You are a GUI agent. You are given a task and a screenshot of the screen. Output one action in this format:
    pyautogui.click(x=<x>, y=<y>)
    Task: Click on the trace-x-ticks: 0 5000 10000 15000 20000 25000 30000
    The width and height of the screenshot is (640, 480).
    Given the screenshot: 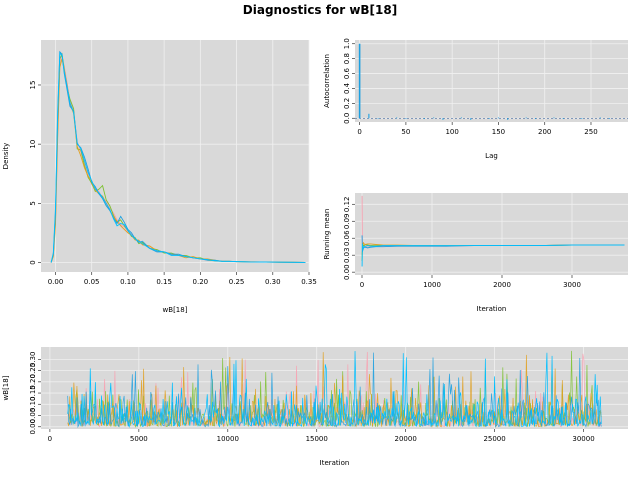 What is the action you would take?
    pyautogui.click(x=321, y=436)
    